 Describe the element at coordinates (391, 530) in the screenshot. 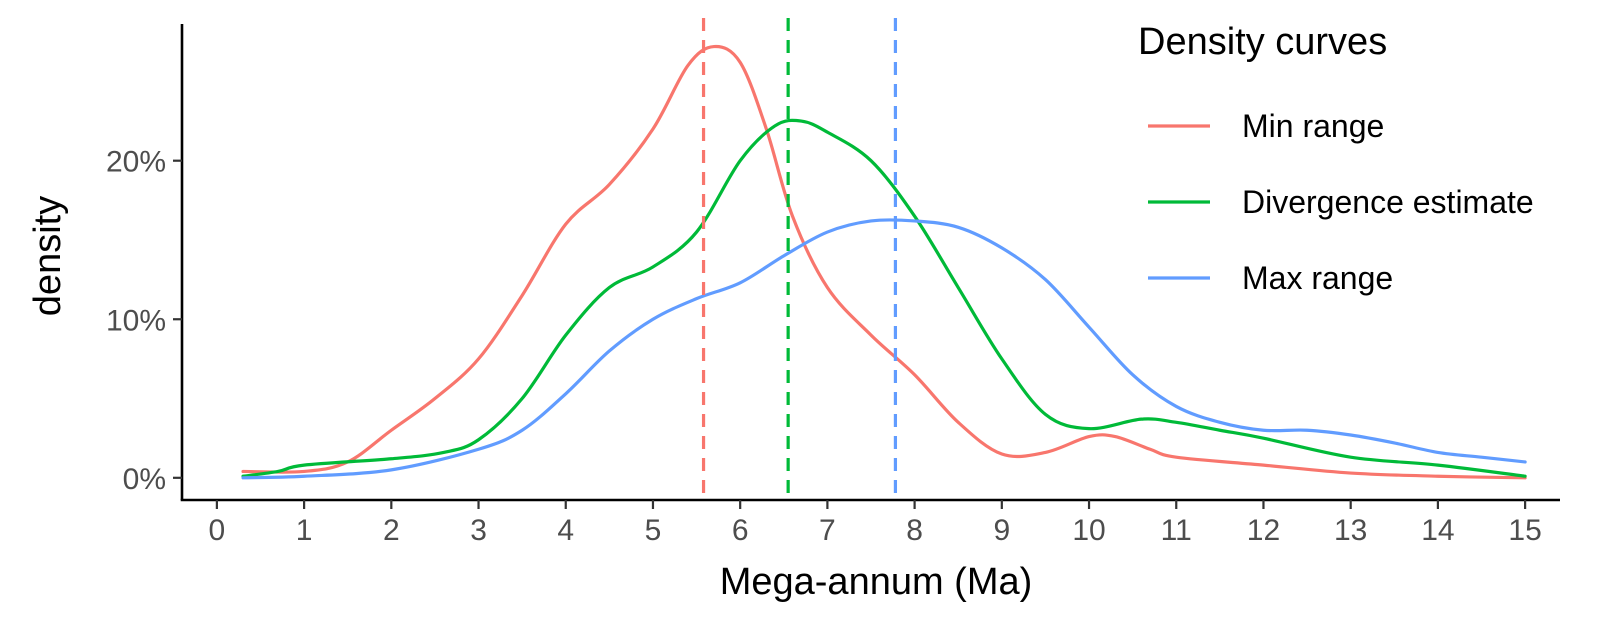

I see `x-tick-label: 2` at that location.